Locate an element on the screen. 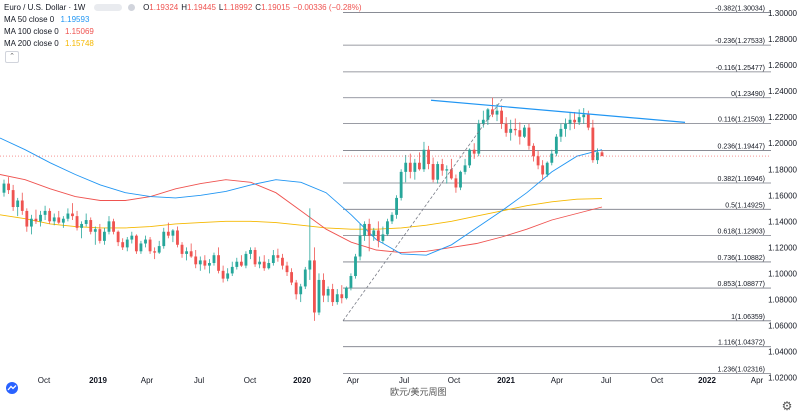 This screenshot has height=415, width=800. ohlc-value: −0.00336 (−0.28%) is located at coordinates (327, 7).